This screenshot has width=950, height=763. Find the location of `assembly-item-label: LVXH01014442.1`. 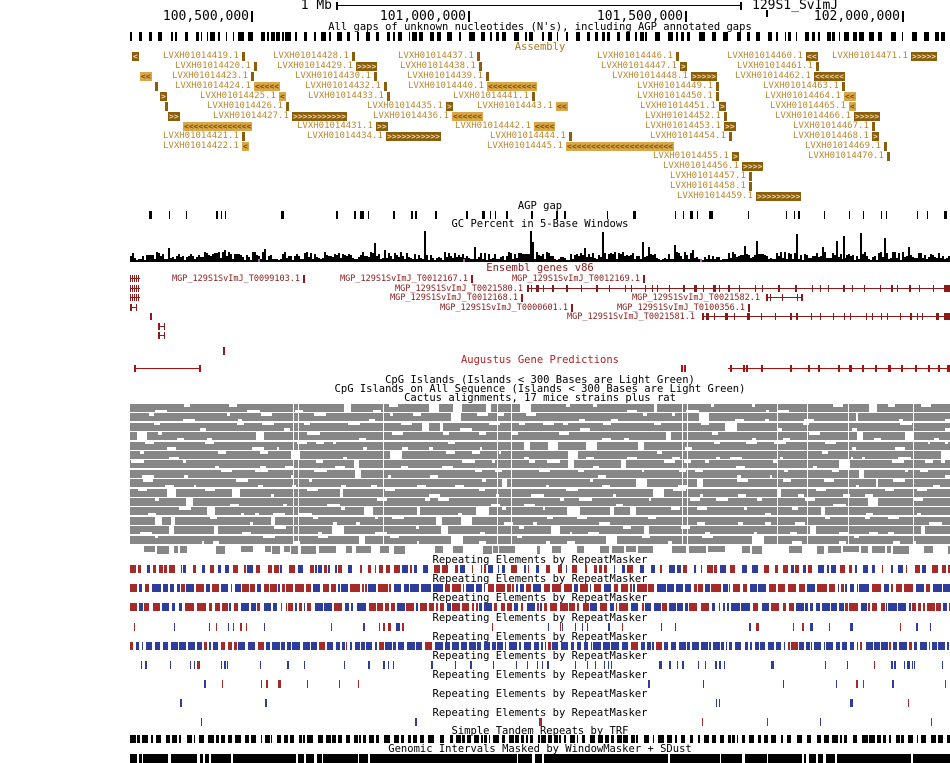

assembly-item-label: LVXH01014442.1 is located at coordinates (493, 126).